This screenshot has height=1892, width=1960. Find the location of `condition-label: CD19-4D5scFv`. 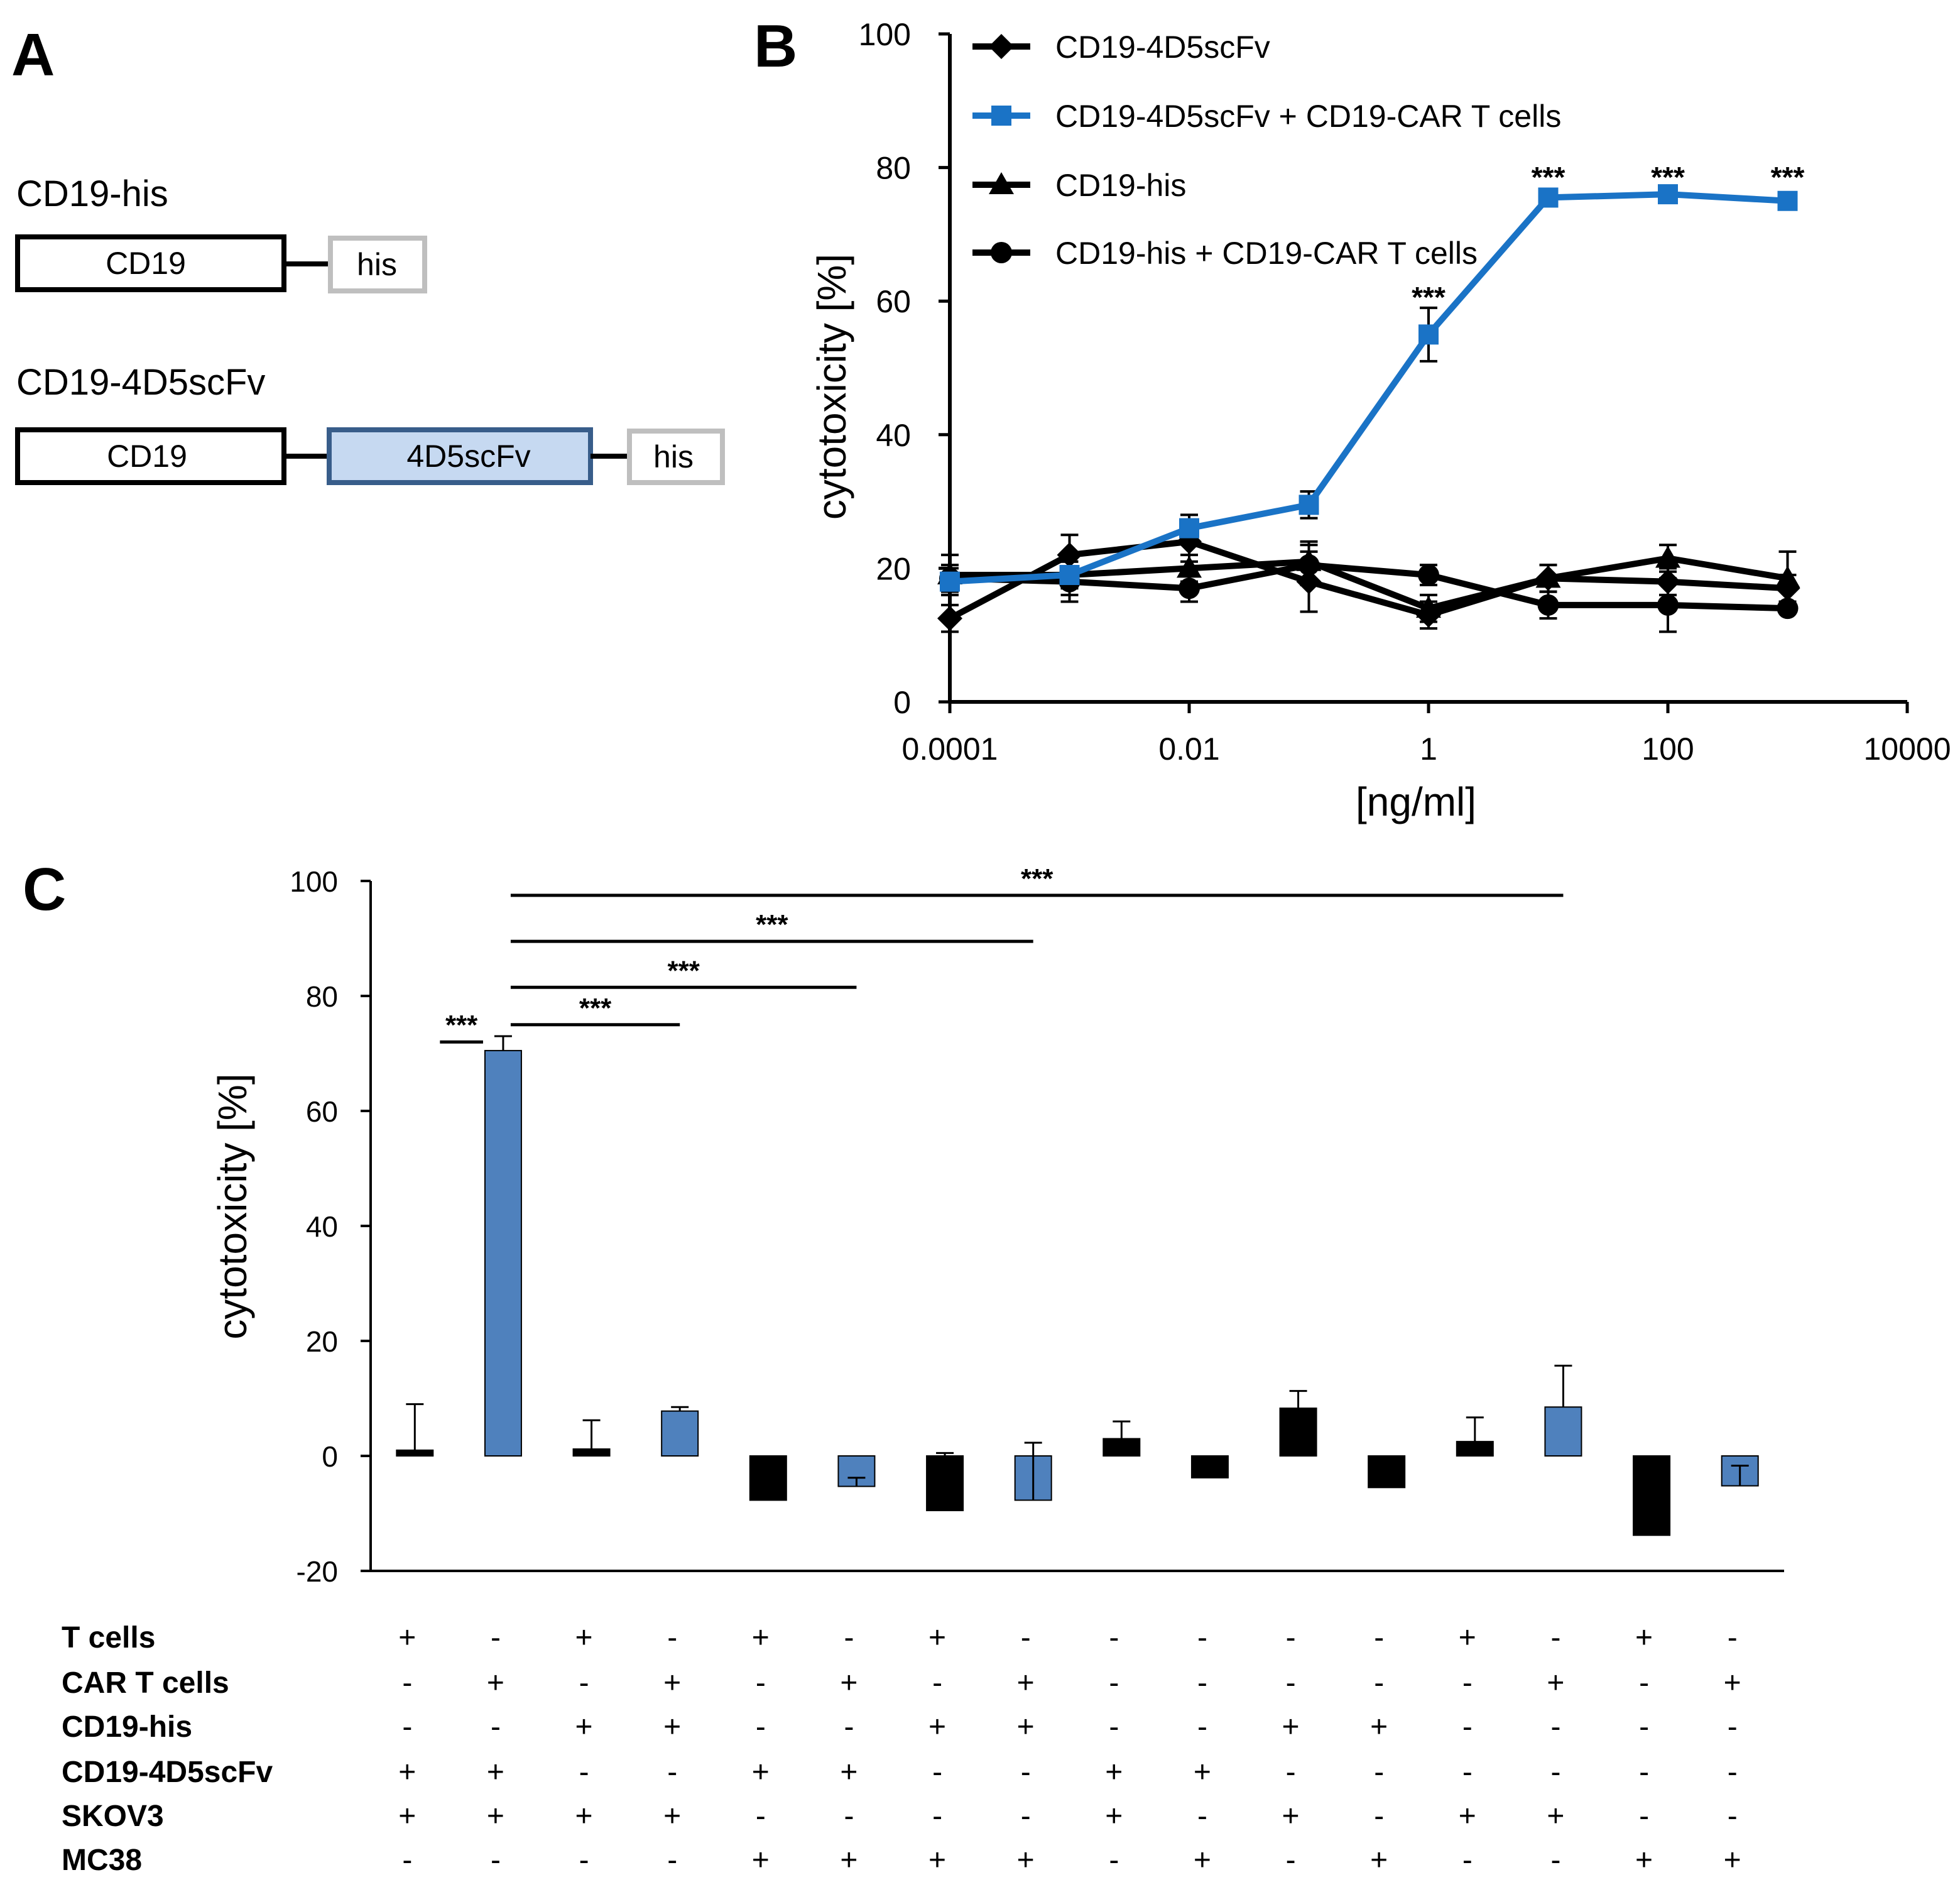

condition-label: CD19-4D5scFv is located at coordinates (167, 1772).